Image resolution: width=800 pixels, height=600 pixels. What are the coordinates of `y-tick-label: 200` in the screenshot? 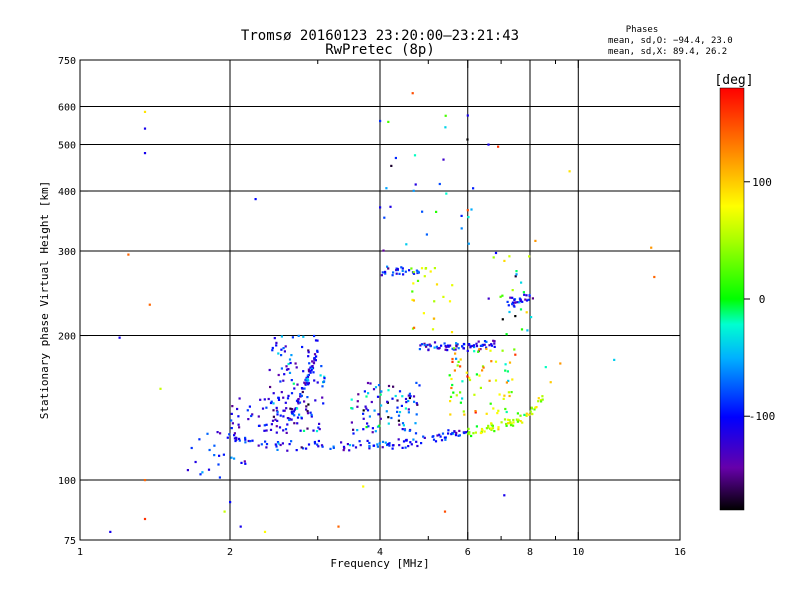 It's located at (67, 337).